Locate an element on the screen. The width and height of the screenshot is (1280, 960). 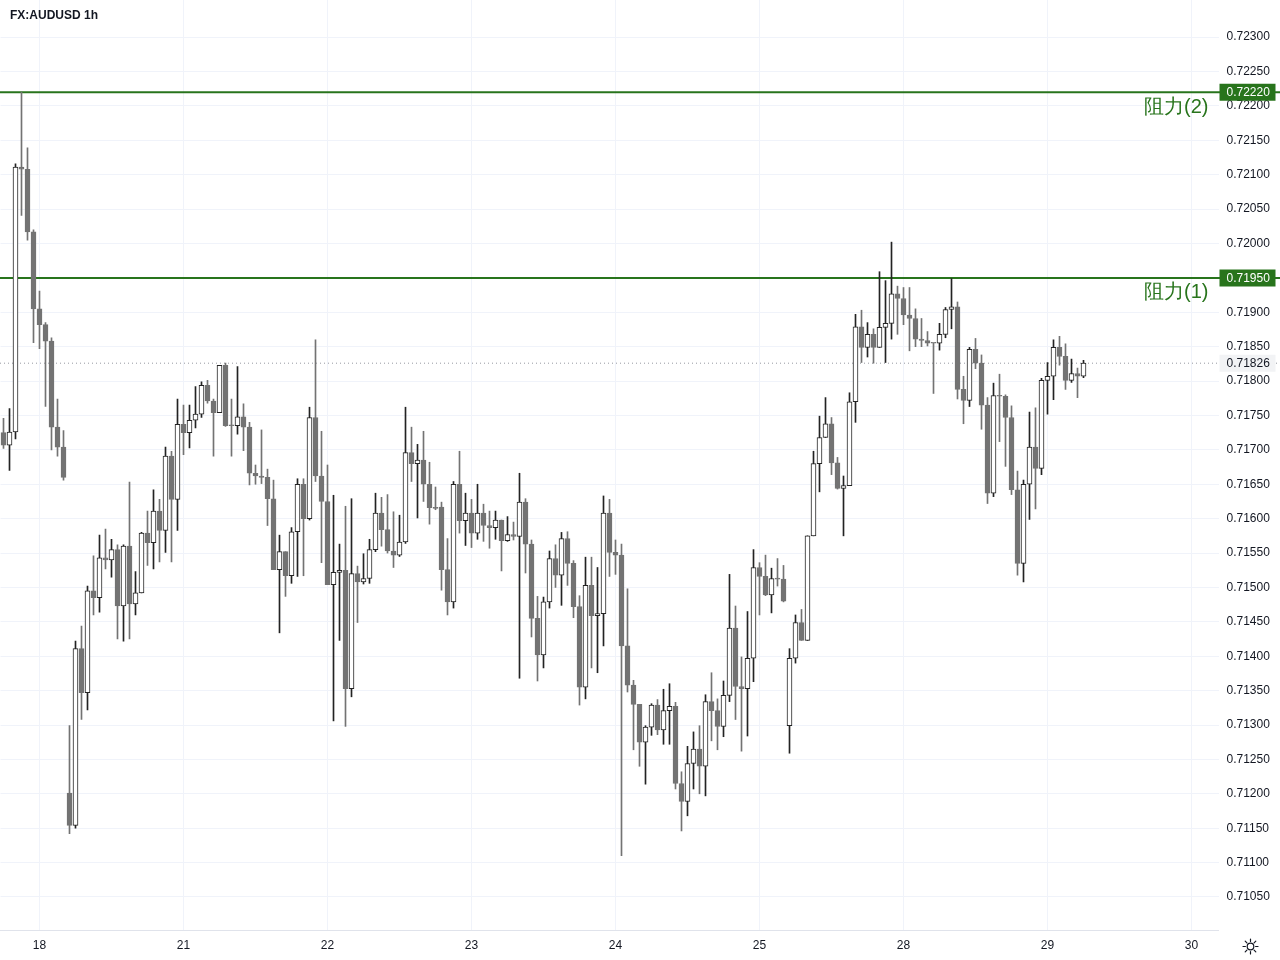
x-tick-label: 29 is located at coordinates (1047, 944).